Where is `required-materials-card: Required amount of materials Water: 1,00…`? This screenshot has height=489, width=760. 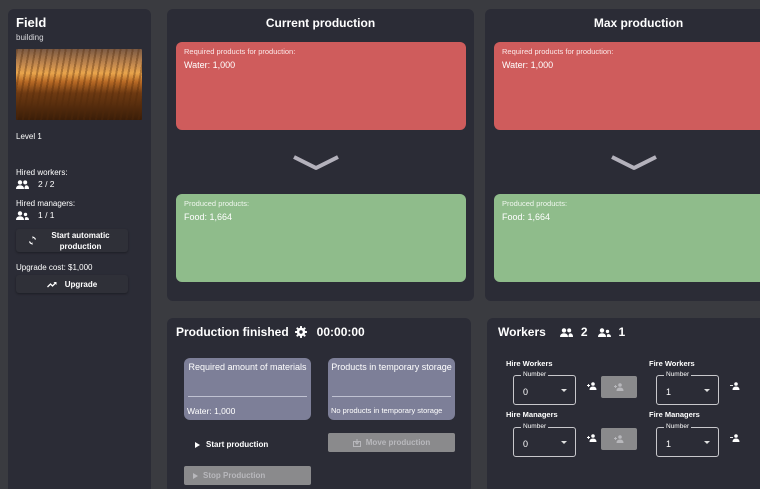
required-materials-card: Required amount of materials Water: 1,00… is located at coordinates (247, 389).